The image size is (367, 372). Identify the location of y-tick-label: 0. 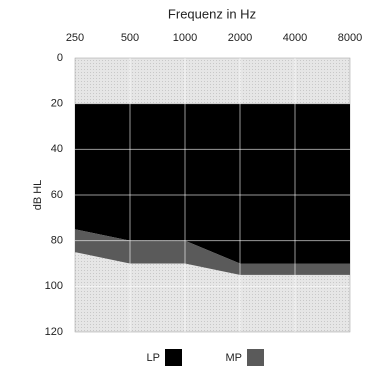
(60, 58).